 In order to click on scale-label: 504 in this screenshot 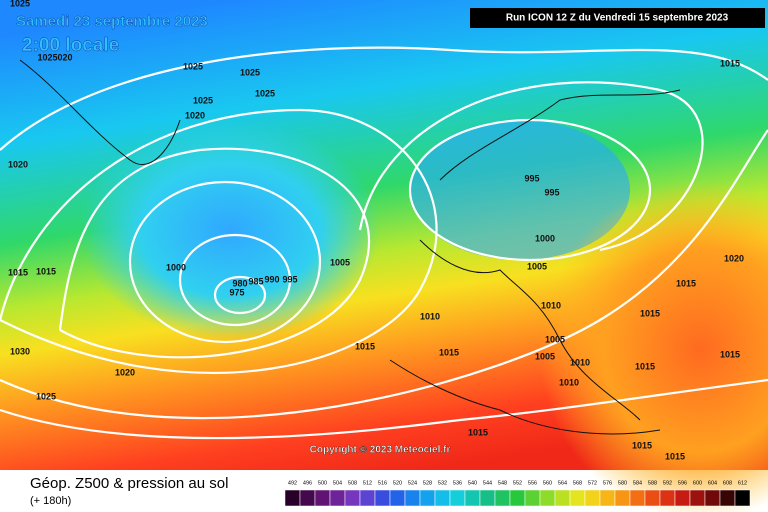, I will do `click(337, 483)`.